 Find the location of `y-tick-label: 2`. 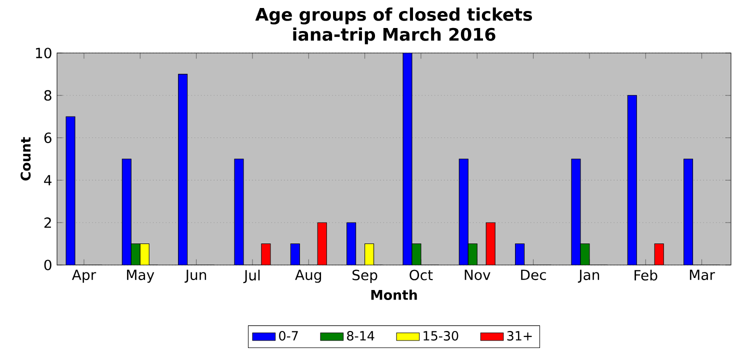

y-tick-label: 2 is located at coordinates (47, 222).